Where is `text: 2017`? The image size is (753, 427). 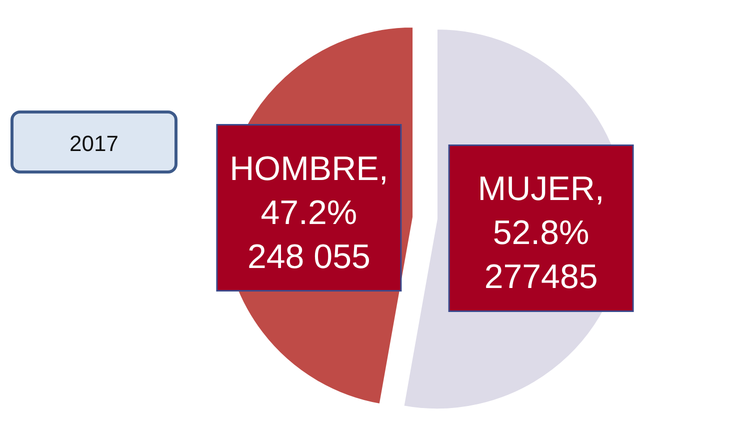 text: 2017 is located at coordinates (94, 143).